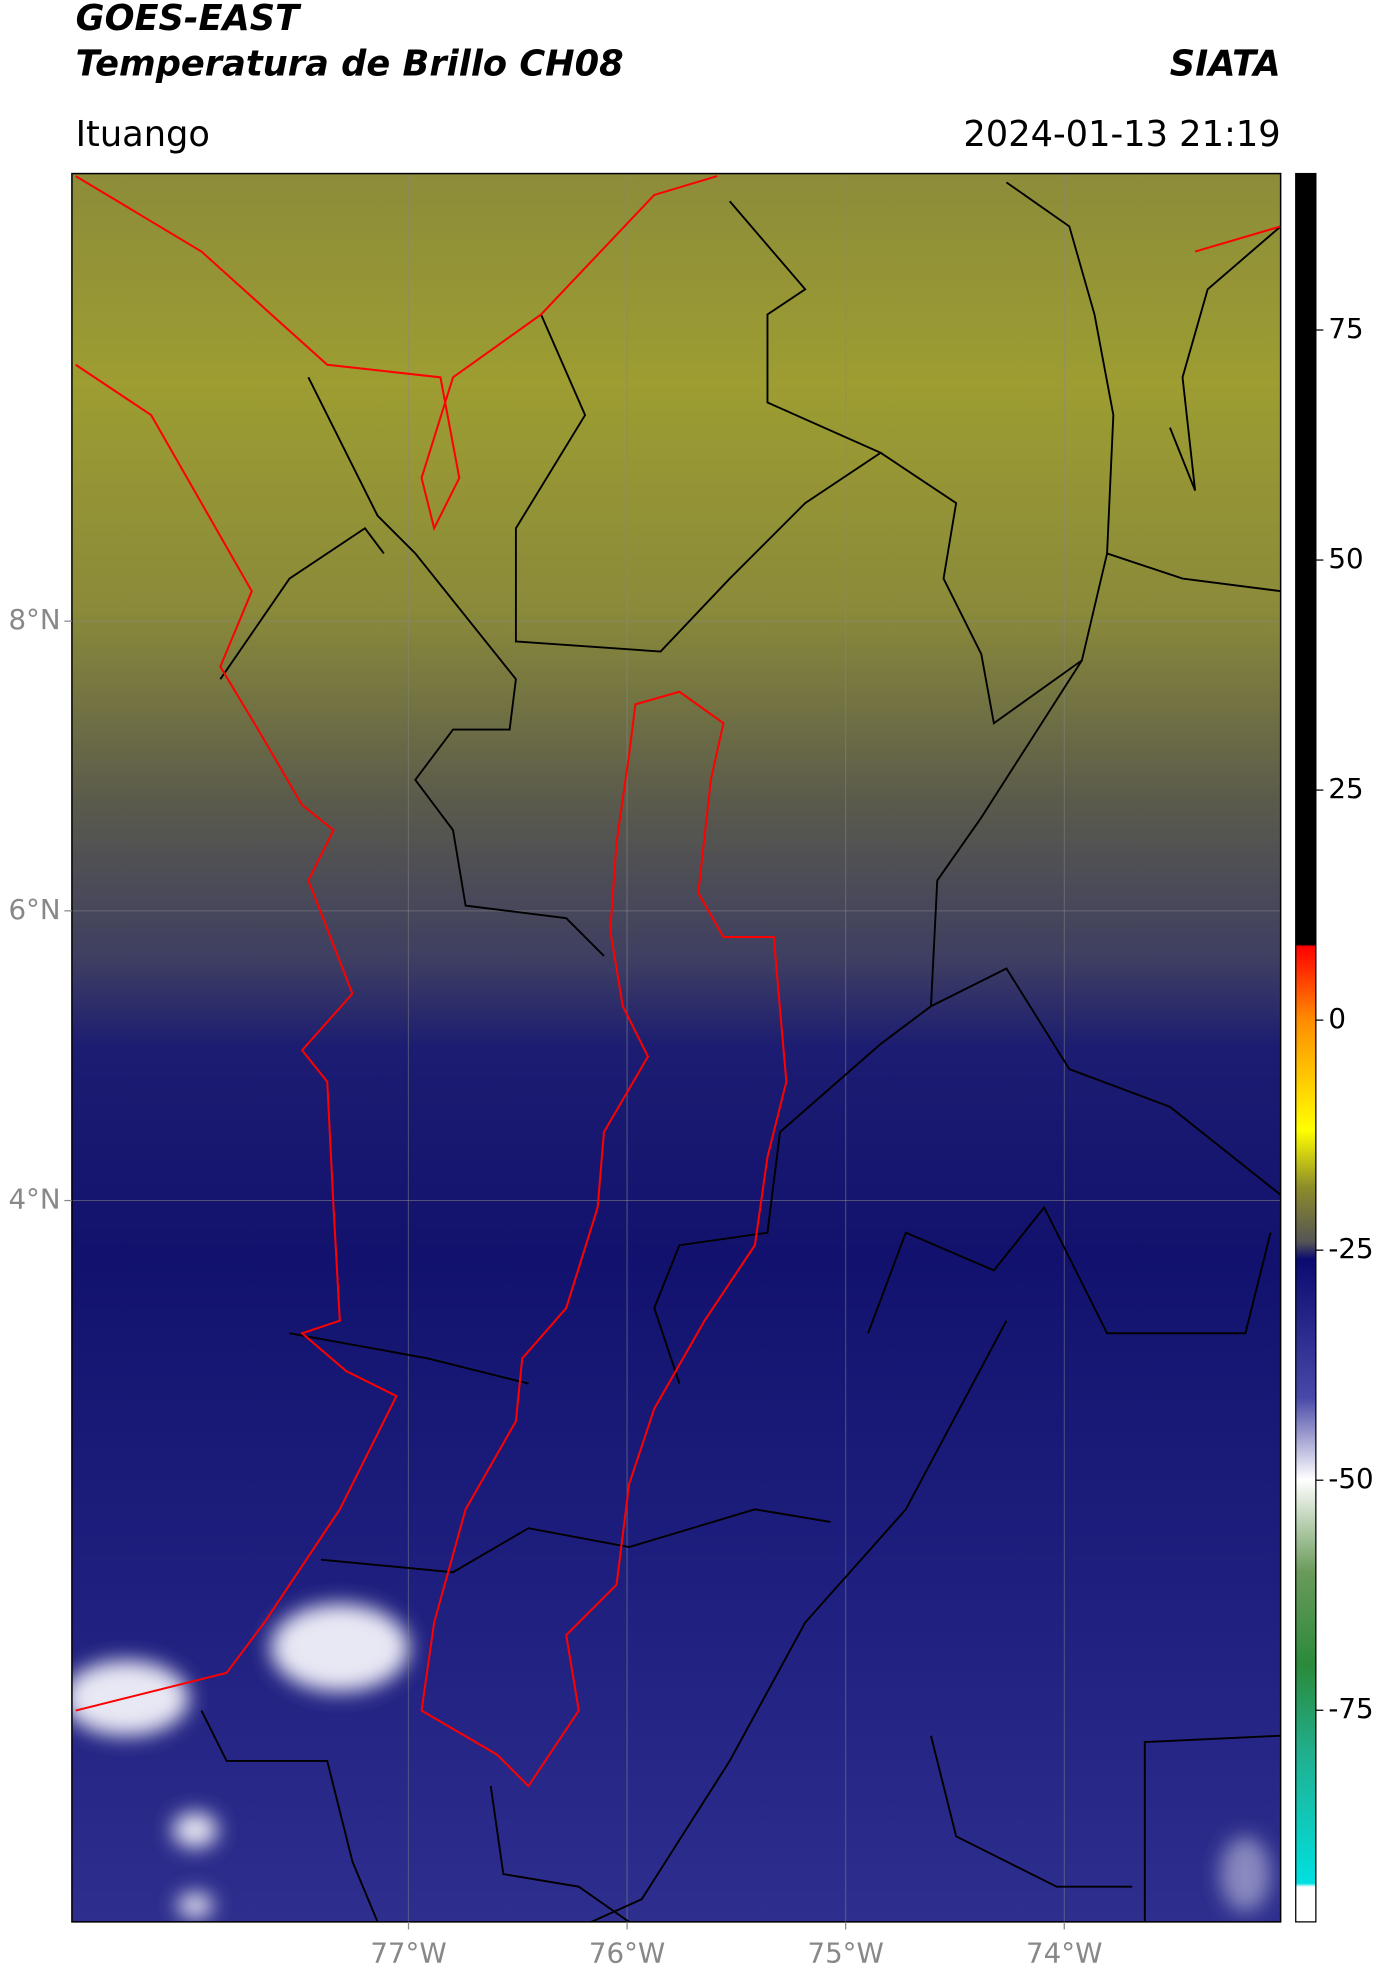  I want to click on colorbar, so click(1306, 1047).